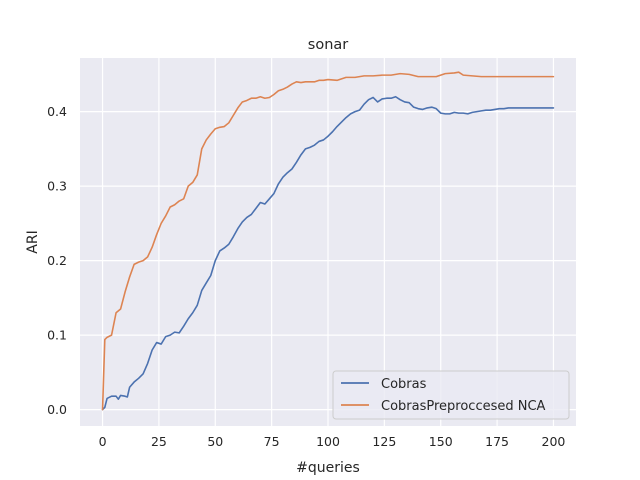 This screenshot has width=640, height=480. What do you see at coordinates (384, 441) in the screenshot?
I see `x-tick-label: 125` at bounding box center [384, 441].